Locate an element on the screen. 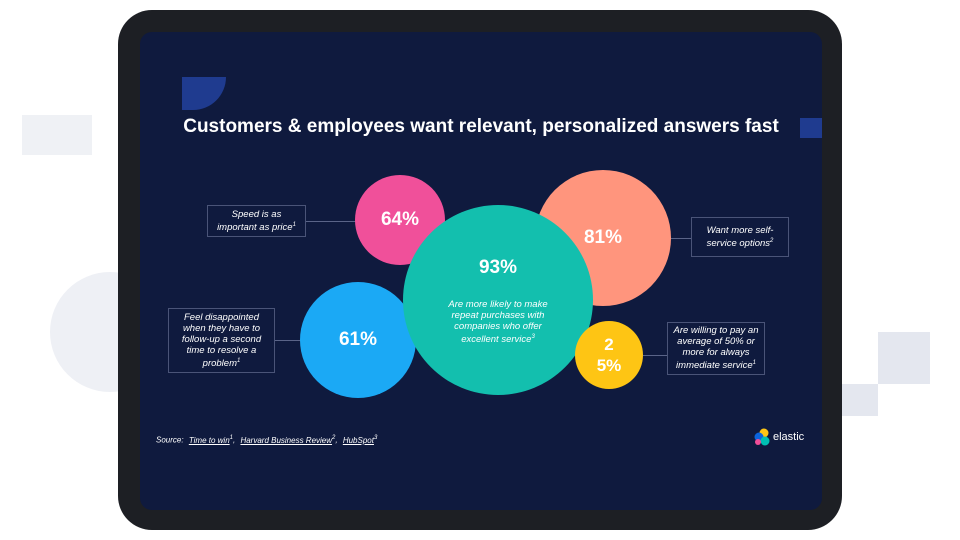  logo-icon is located at coordinates (762, 437).